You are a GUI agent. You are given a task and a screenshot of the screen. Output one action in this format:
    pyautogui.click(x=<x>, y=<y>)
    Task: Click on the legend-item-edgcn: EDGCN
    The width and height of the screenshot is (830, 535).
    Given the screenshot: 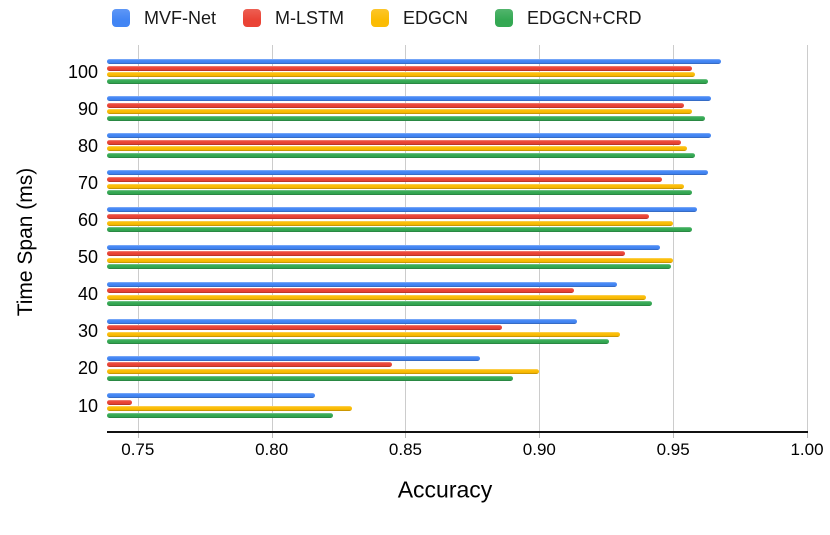 What is the action you would take?
    pyautogui.click(x=419, y=18)
    